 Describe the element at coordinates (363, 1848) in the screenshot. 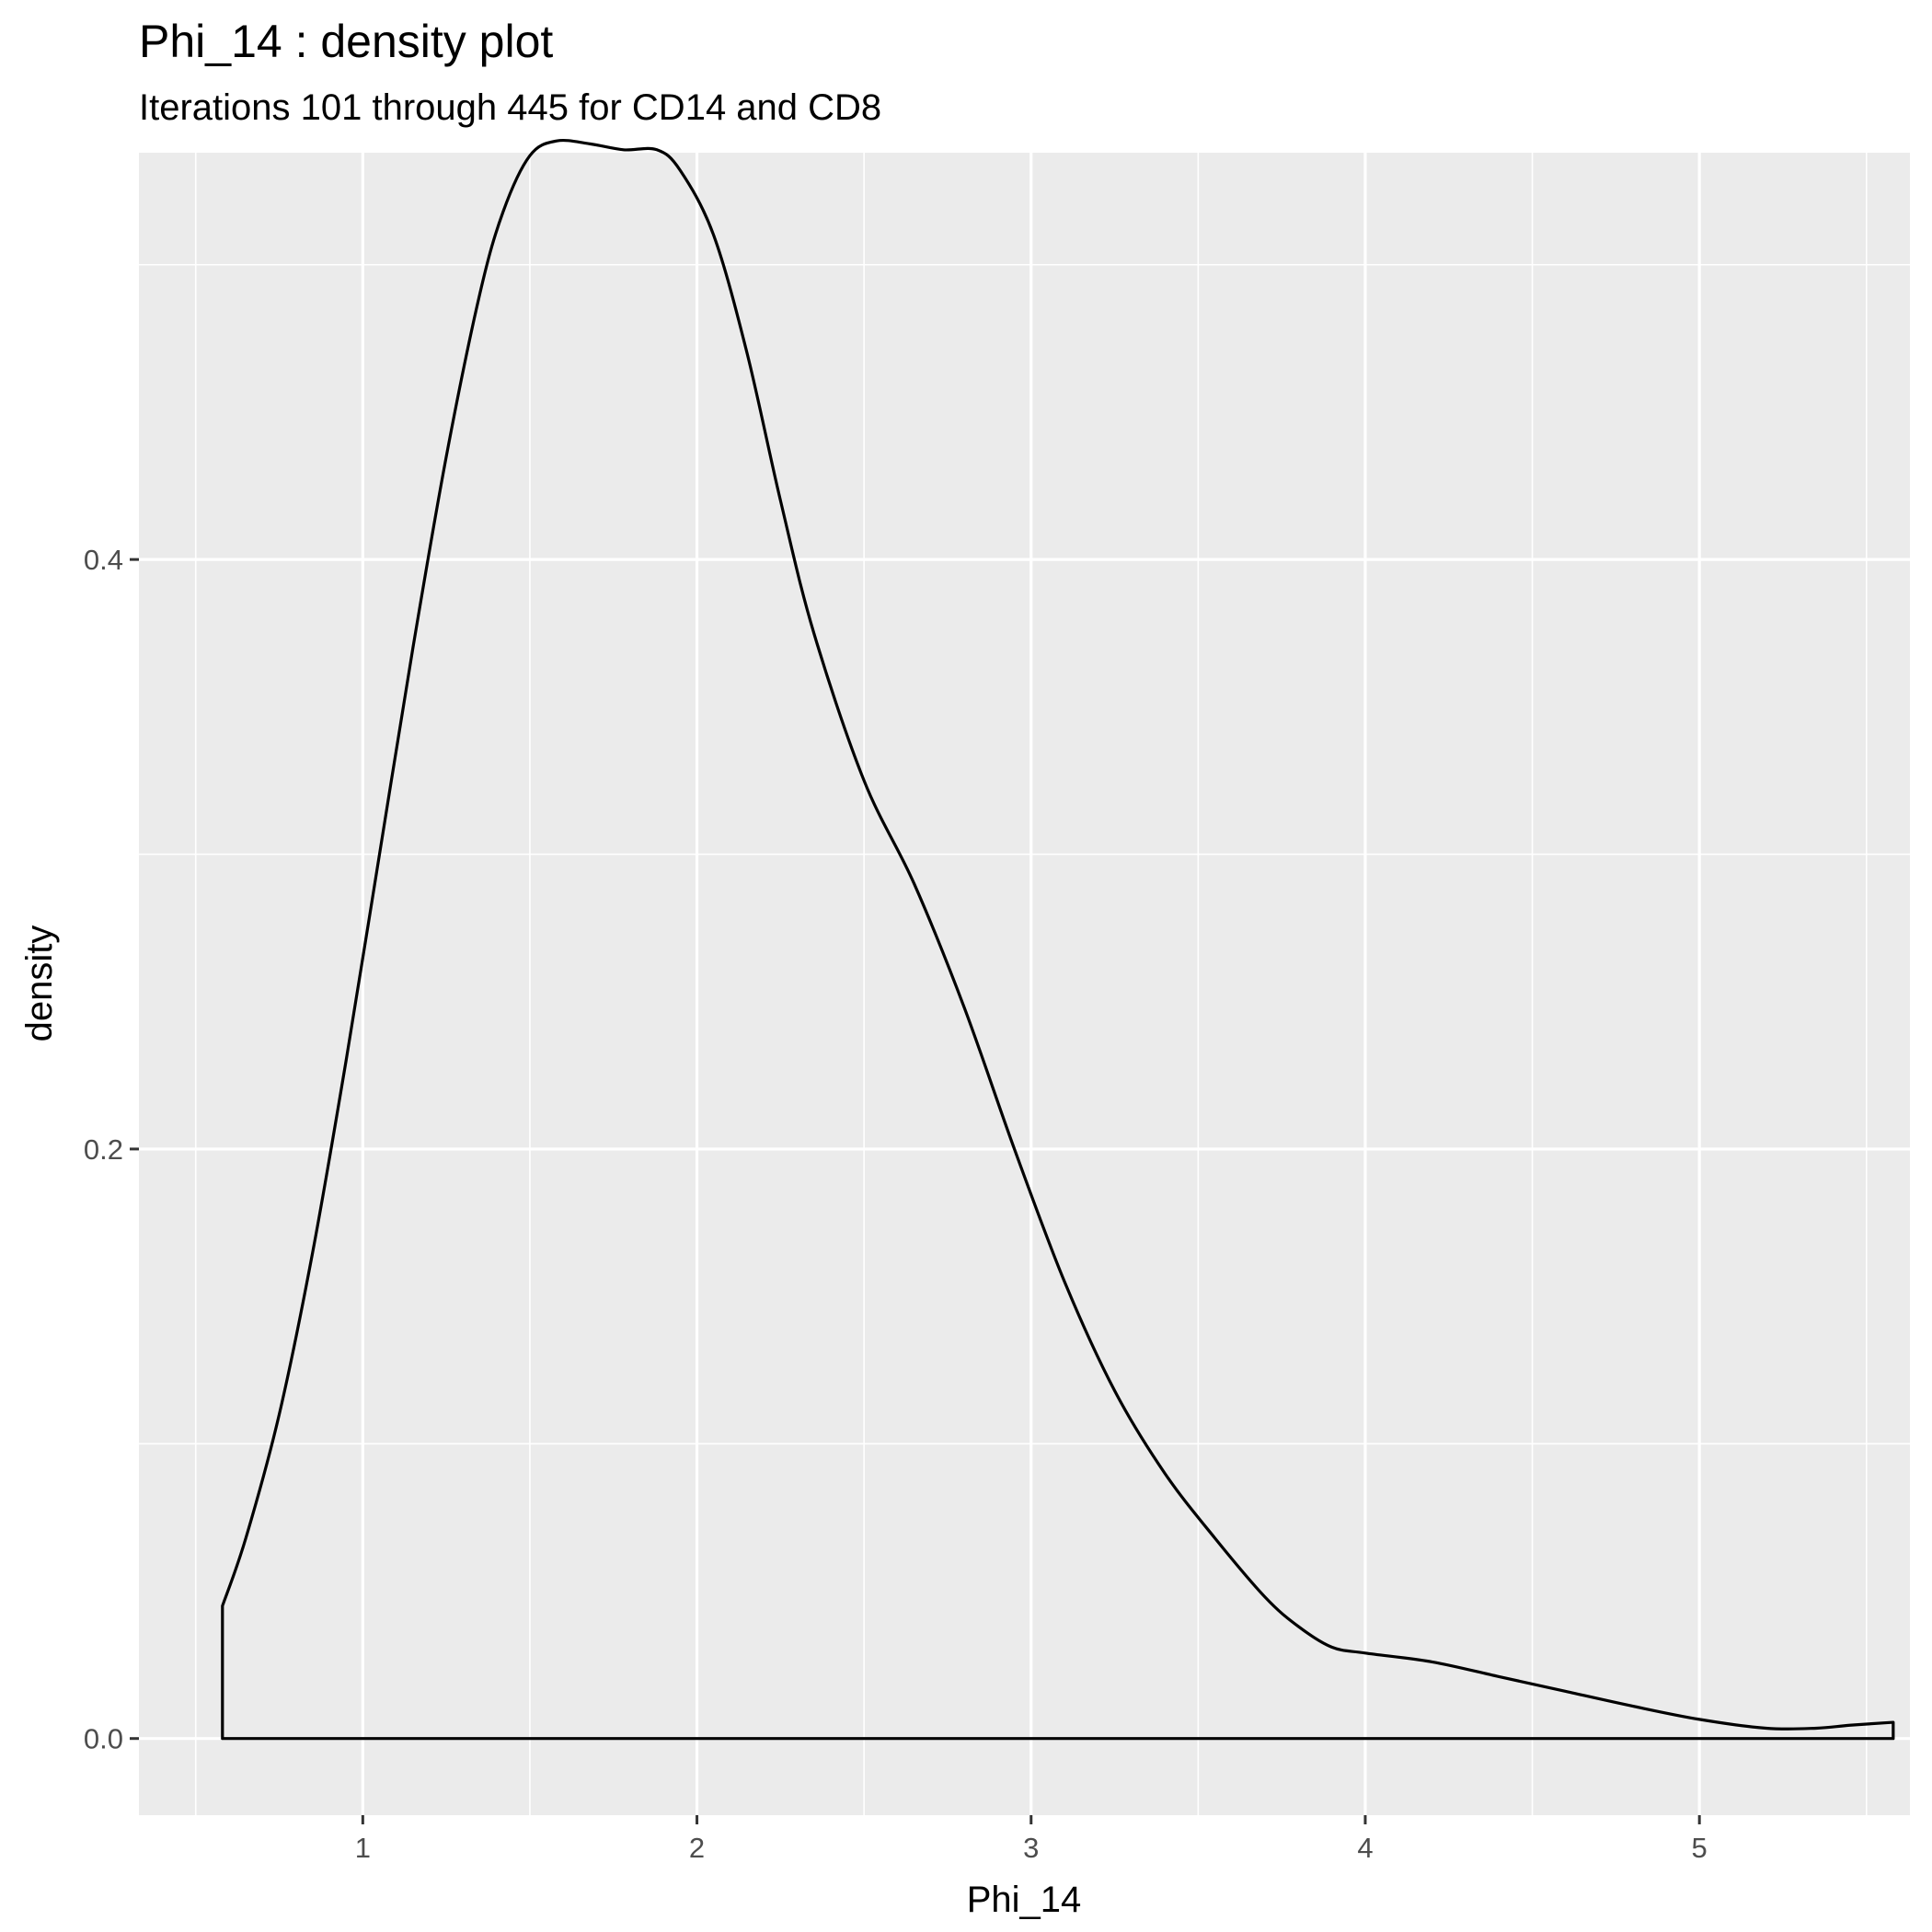

I see `x-tick-label: 1` at that location.